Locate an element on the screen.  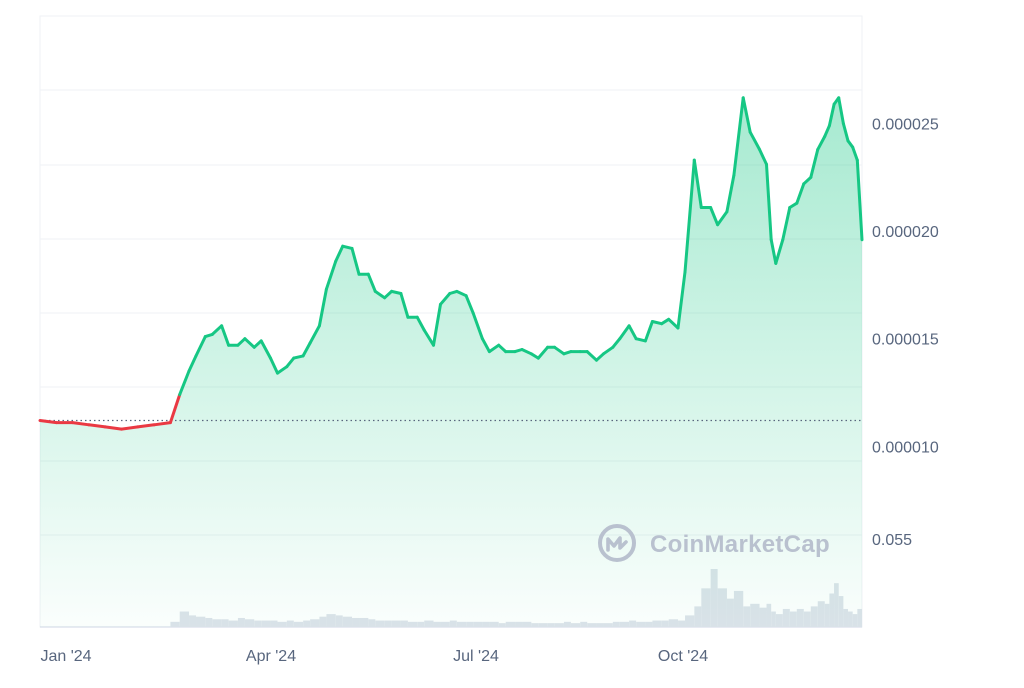
y-tick-label: 0.000010 is located at coordinates (905, 447).